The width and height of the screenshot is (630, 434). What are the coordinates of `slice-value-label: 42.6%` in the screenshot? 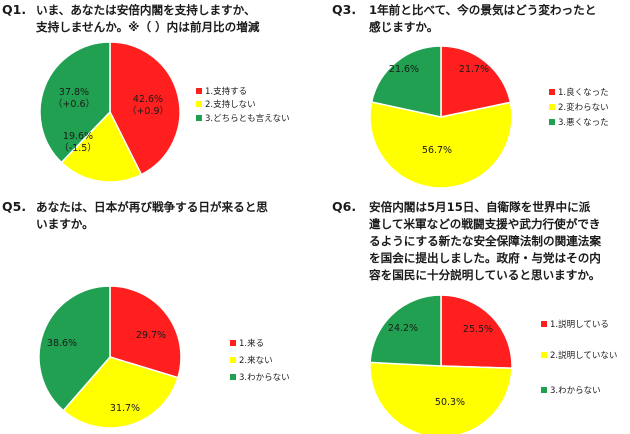 It's located at (148, 99).